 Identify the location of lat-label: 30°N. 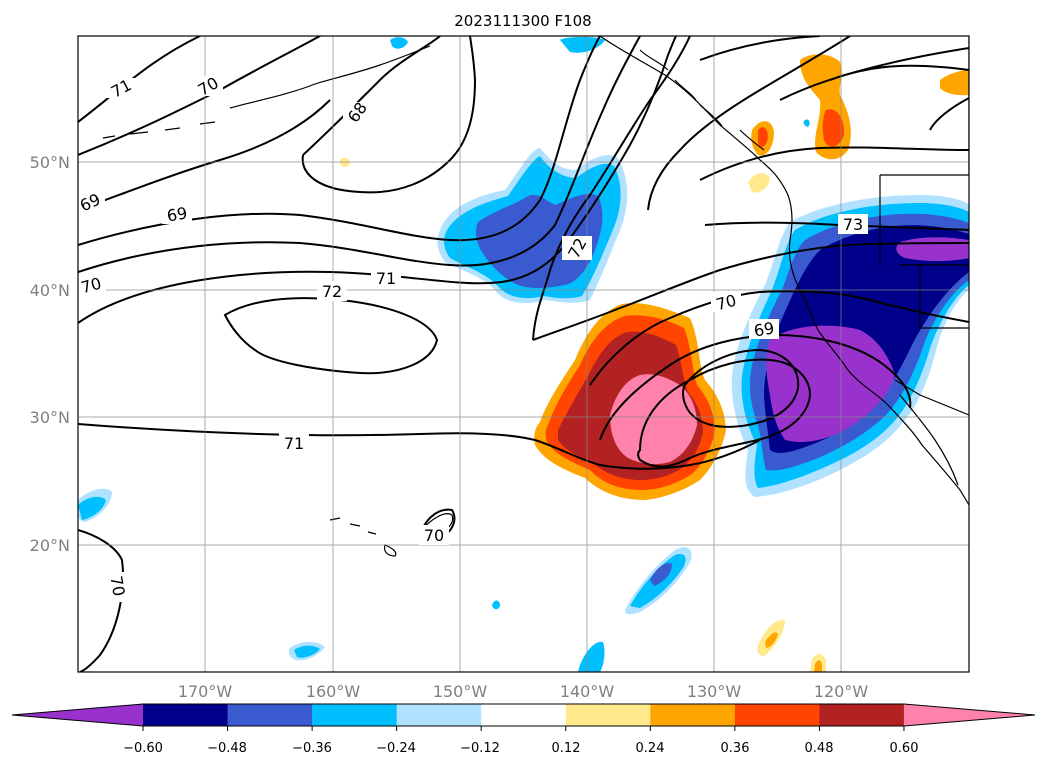
(50, 417).